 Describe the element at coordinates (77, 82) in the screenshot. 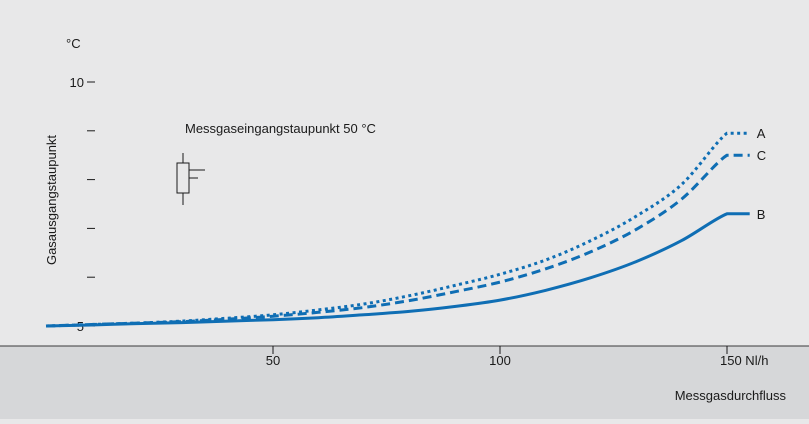

I see `y-tick-label: 10` at that location.